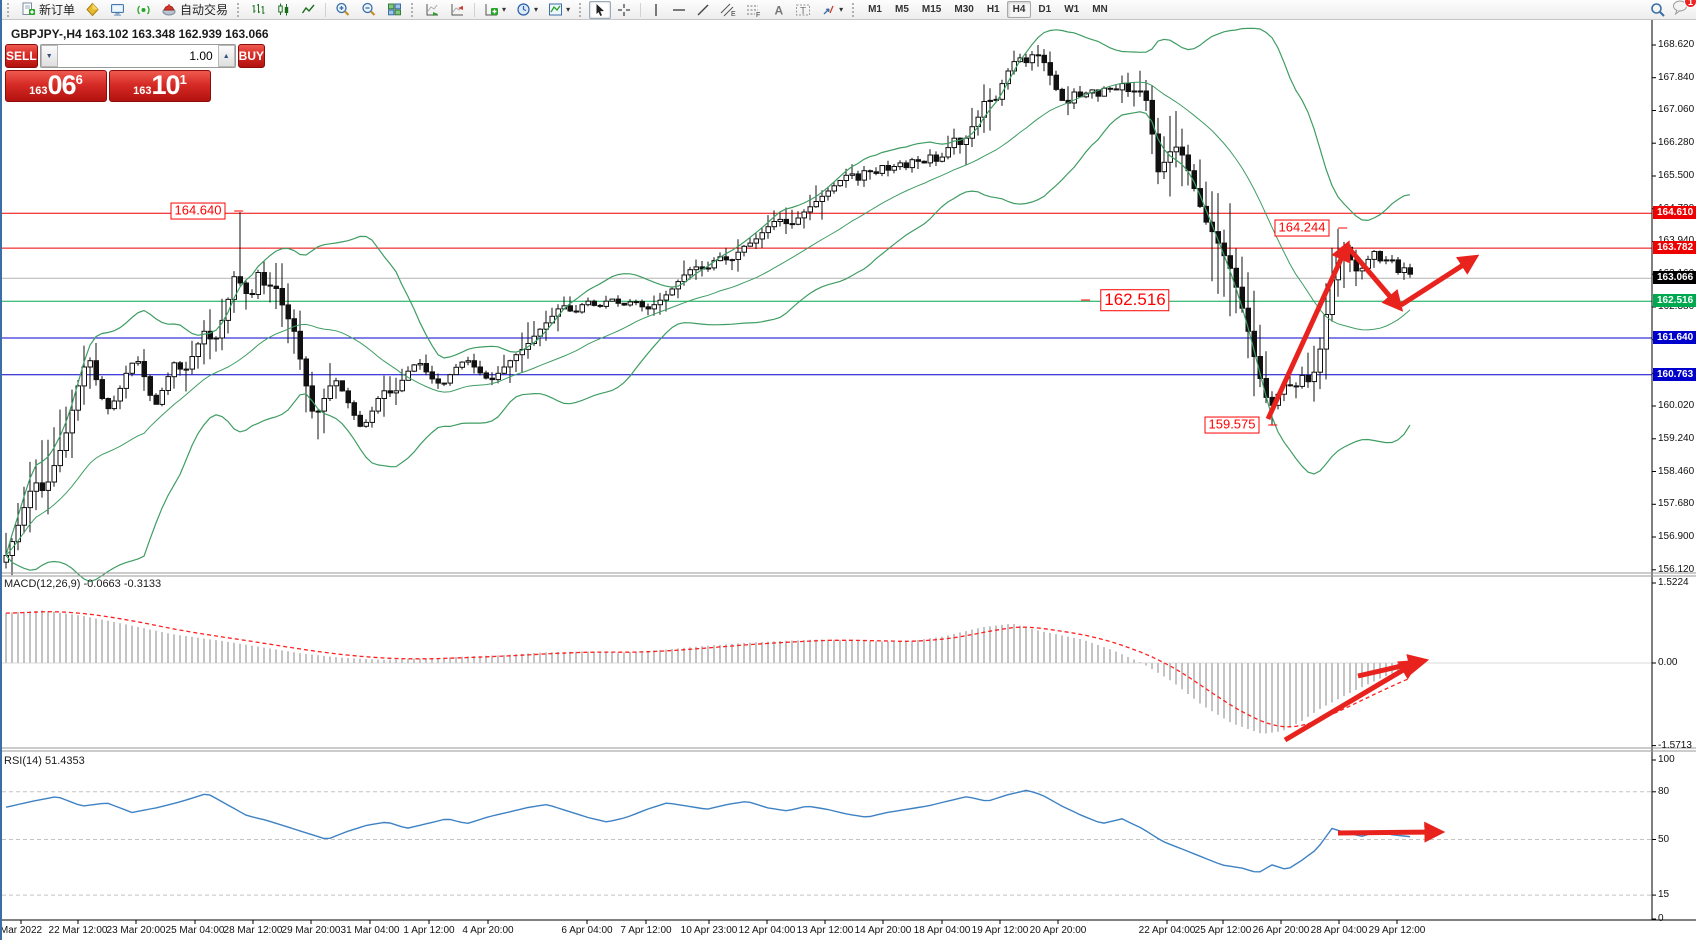 The image size is (1696, 940). Describe the element at coordinates (394, 10) in the screenshot. I see `tile-windows-button` at that location.